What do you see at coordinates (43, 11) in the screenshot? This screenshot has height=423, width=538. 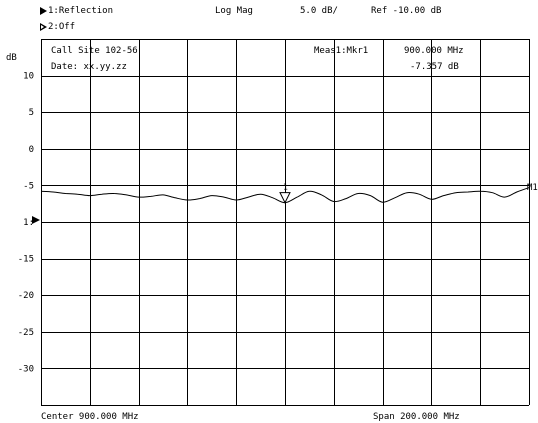 I see `channel1-active-icon` at bounding box center [43, 11].